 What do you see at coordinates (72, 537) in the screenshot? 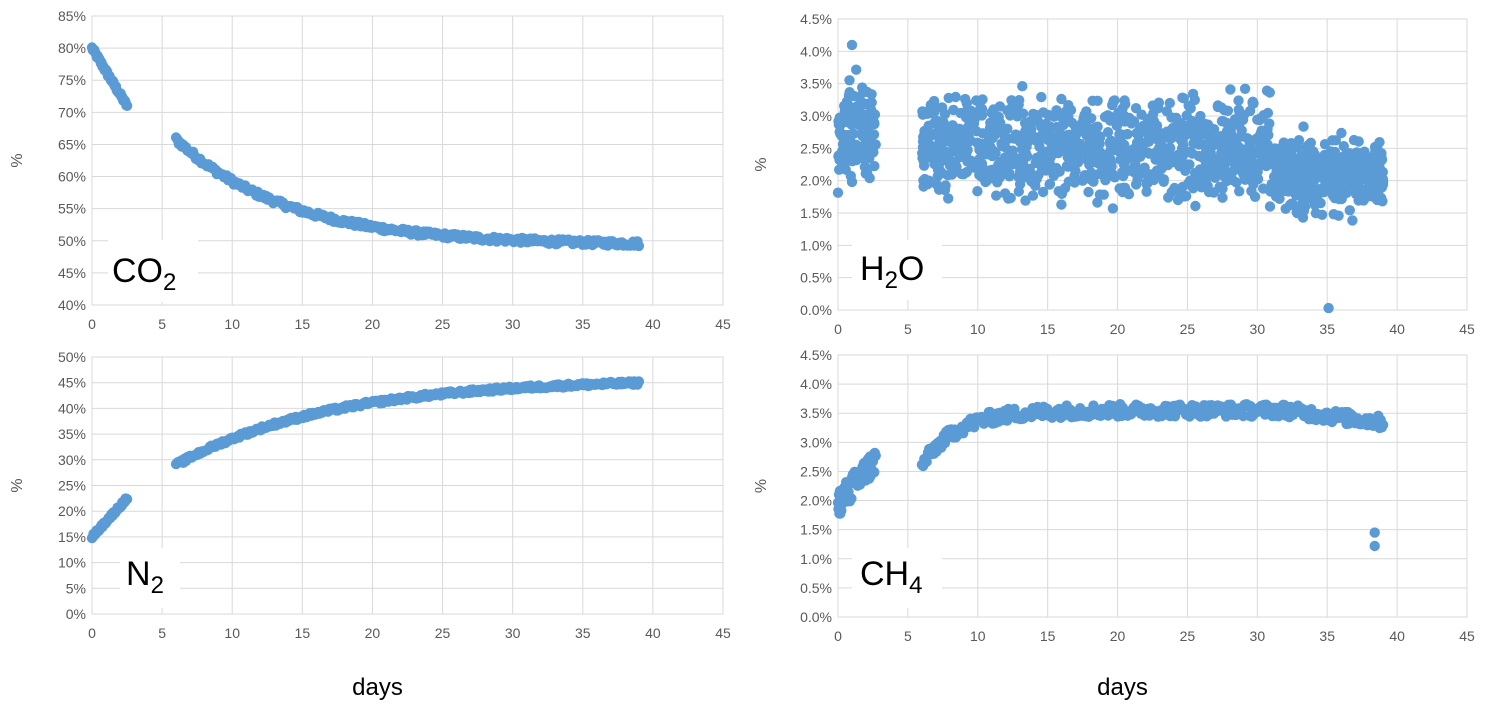
I see `y-tick-label: 15%` at bounding box center [72, 537].